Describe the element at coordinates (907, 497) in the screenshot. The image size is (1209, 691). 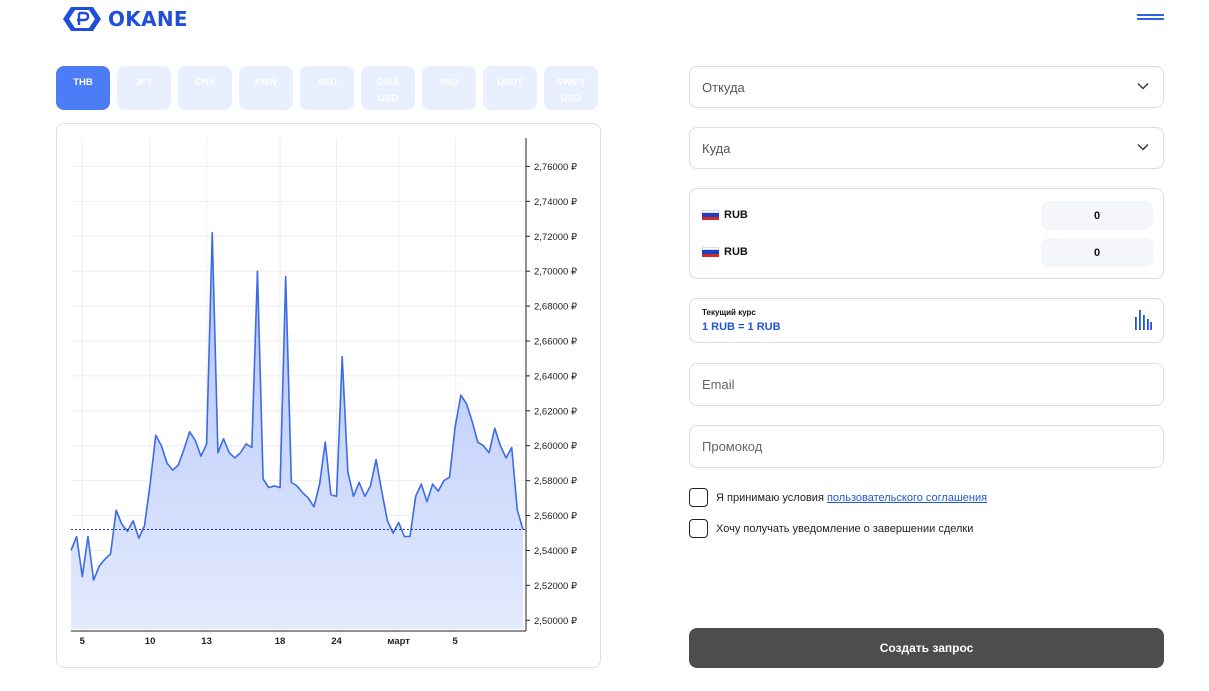
I see `user-agreement-link: пользовательского соглашения` at that location.